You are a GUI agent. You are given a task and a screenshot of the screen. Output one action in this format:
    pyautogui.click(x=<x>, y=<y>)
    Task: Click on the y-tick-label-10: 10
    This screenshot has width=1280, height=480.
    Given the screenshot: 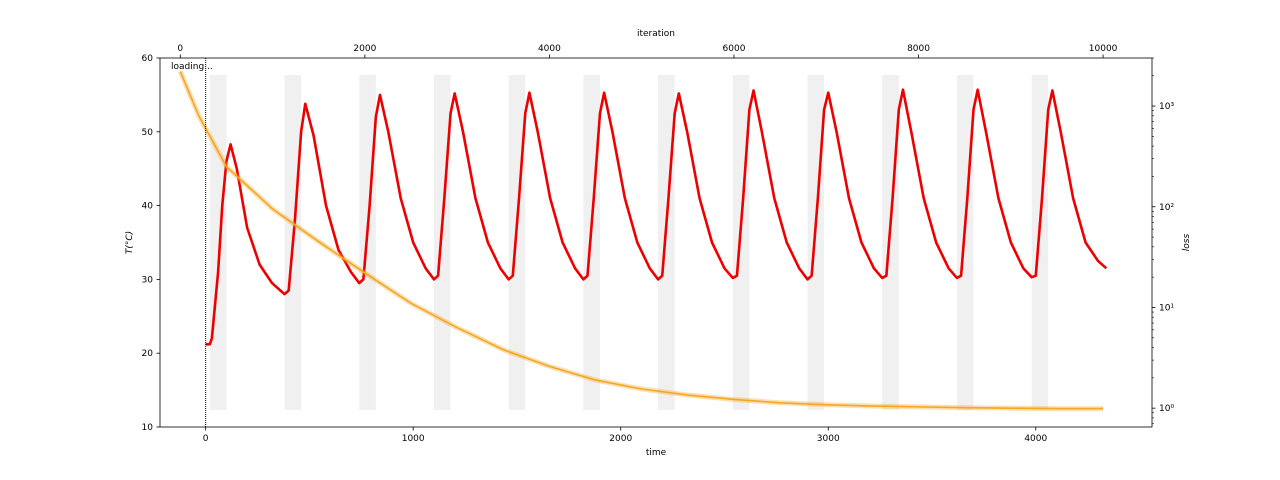 What is the action you would take?
    pyautogui.click(x=148, y=428)
    